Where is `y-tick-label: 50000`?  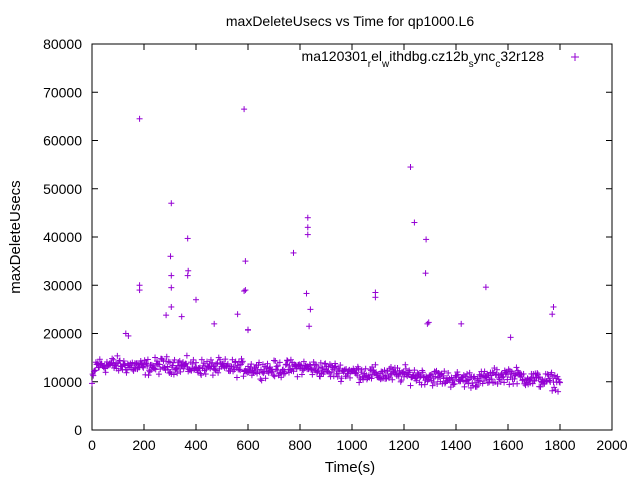 y-tick-label: 50000 is located at coordinates (62, 189).